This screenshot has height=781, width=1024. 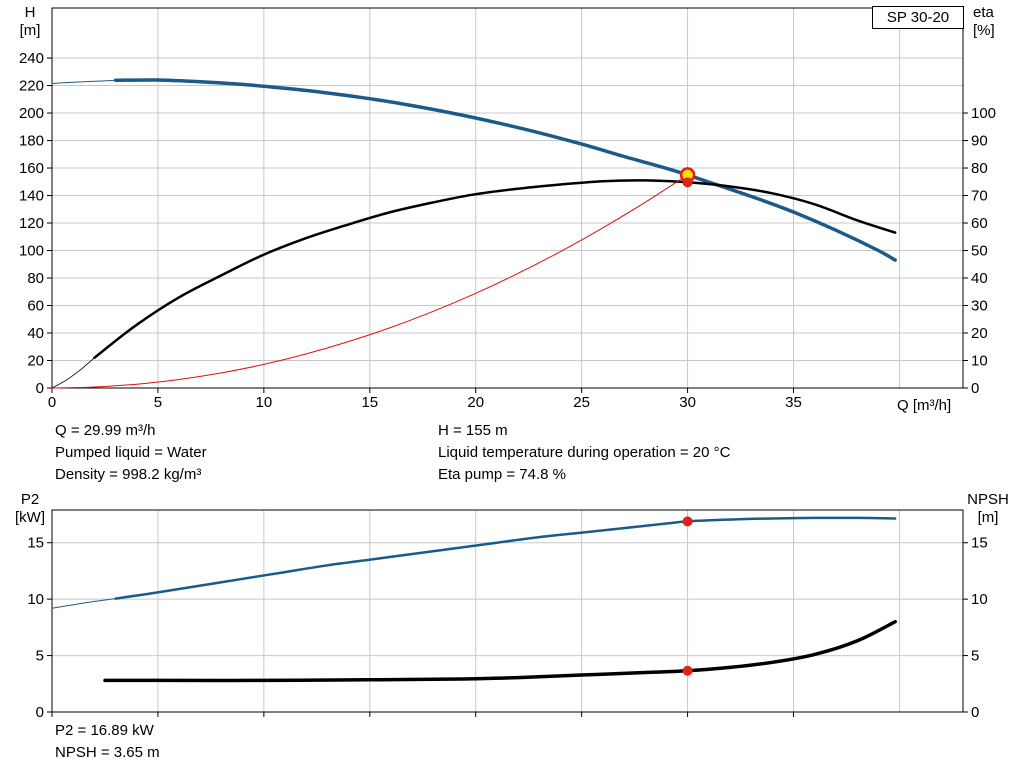 I want to click on y-left-tick-label: 100, so click(x=31, y=251).